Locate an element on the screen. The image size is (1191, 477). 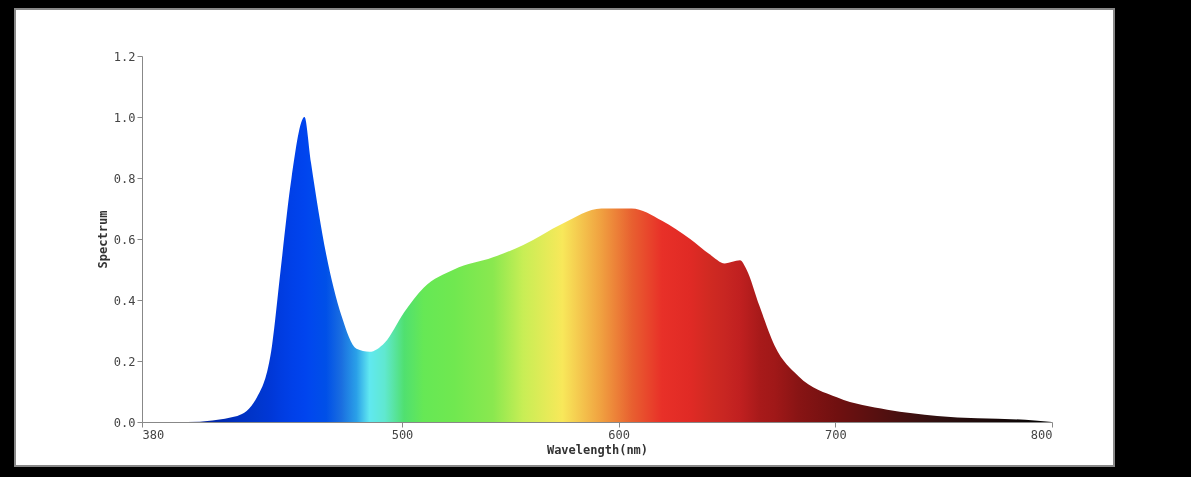
x-tick-label: 500 is located at coordinates (402, 434).